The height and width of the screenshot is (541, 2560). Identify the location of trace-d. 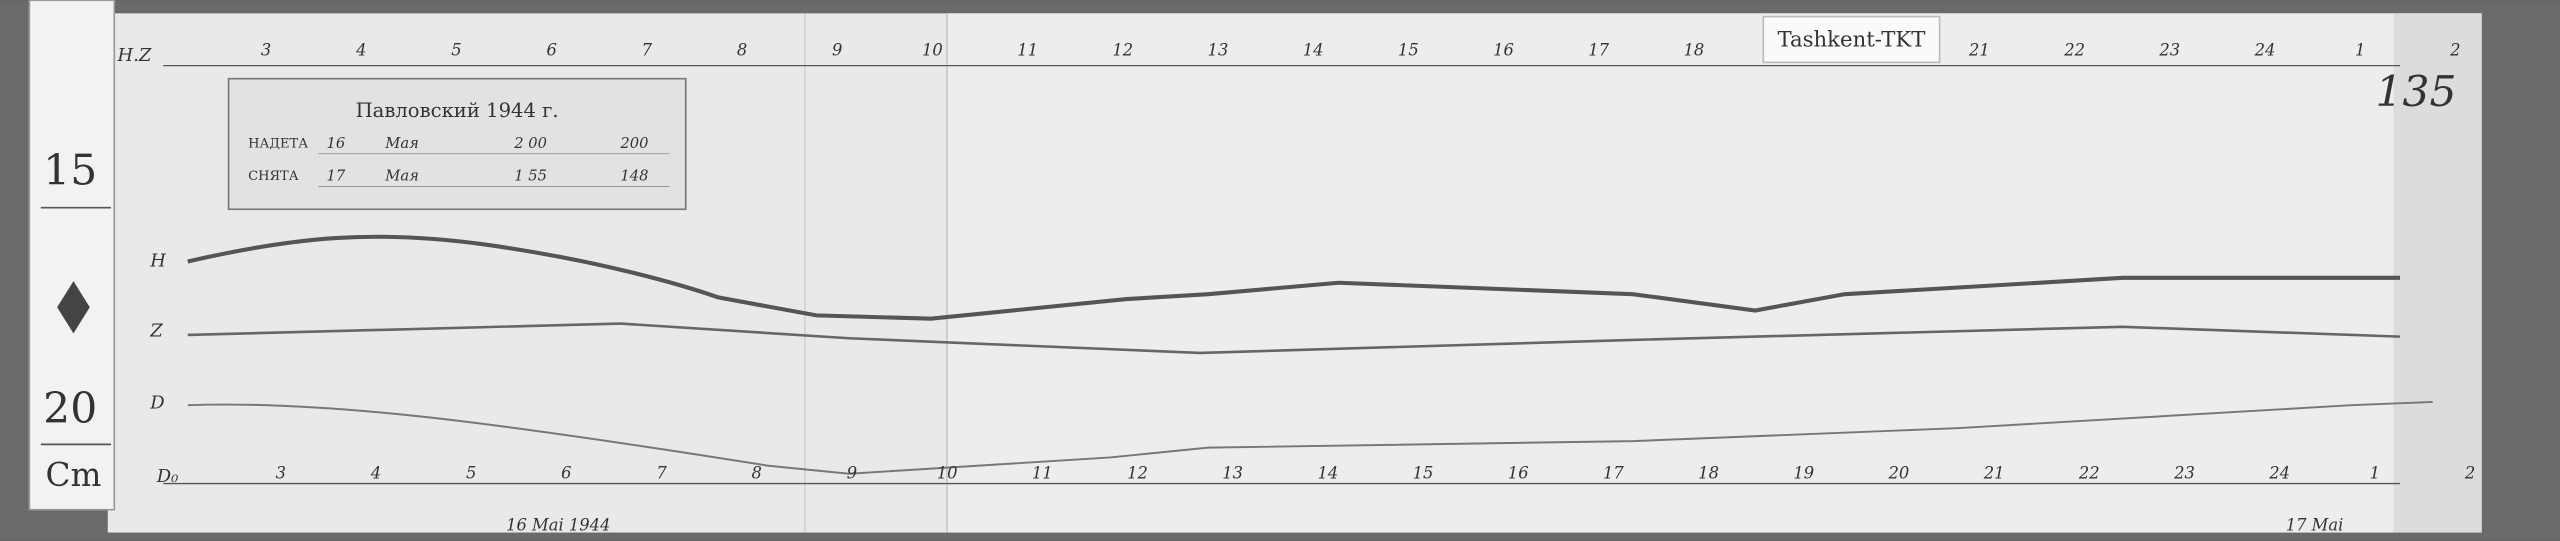
(1310, 437).